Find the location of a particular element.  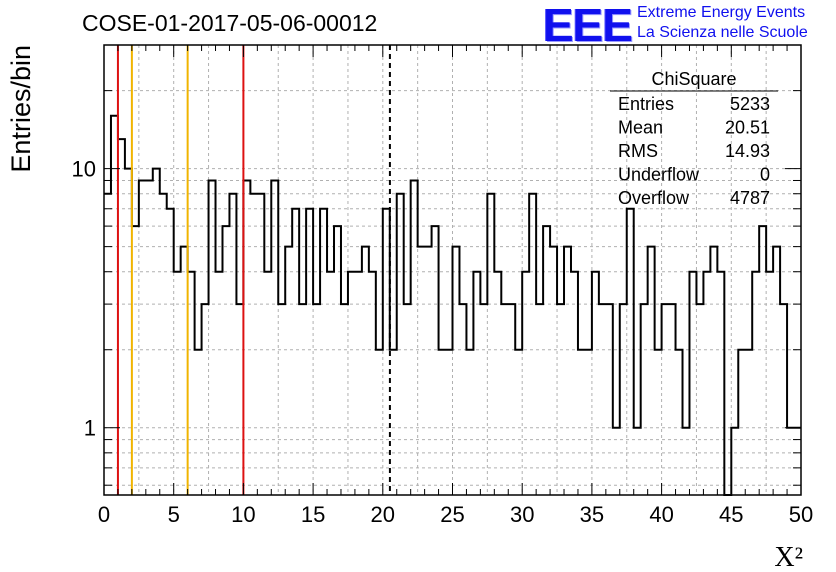

x-tick-label: 5 is located at coordinates (174, 514).